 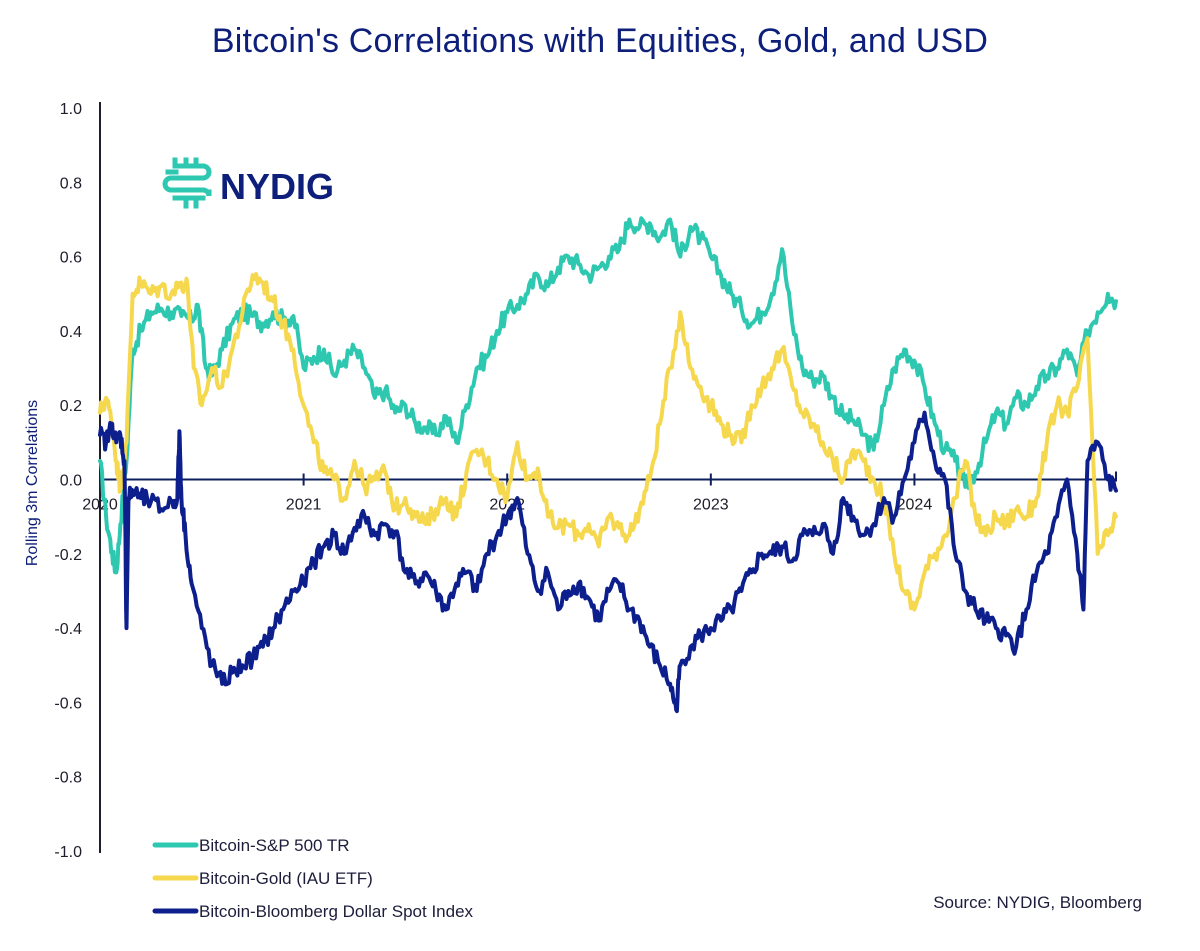 I want to click on x-tick-label: 2021, so click(x=304, y=505).